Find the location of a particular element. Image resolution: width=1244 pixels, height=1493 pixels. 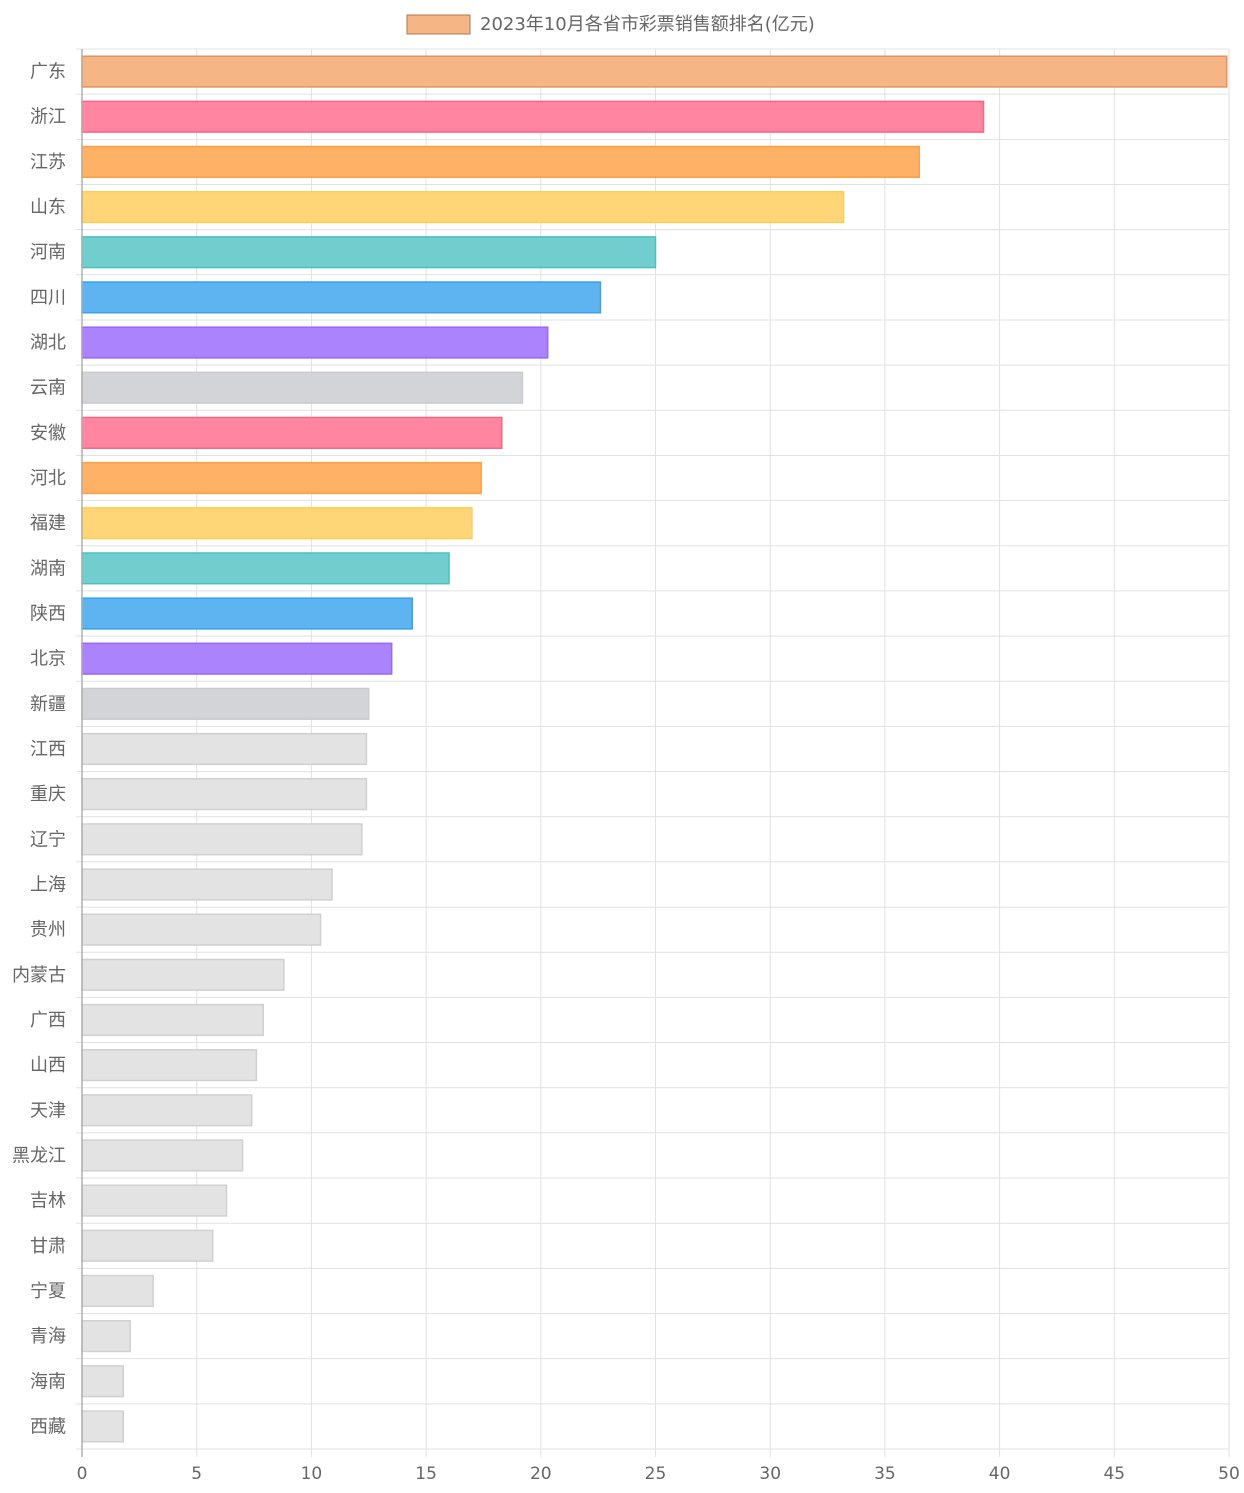

y-tick-label: 江苏 is located at coordinates (48, 162).